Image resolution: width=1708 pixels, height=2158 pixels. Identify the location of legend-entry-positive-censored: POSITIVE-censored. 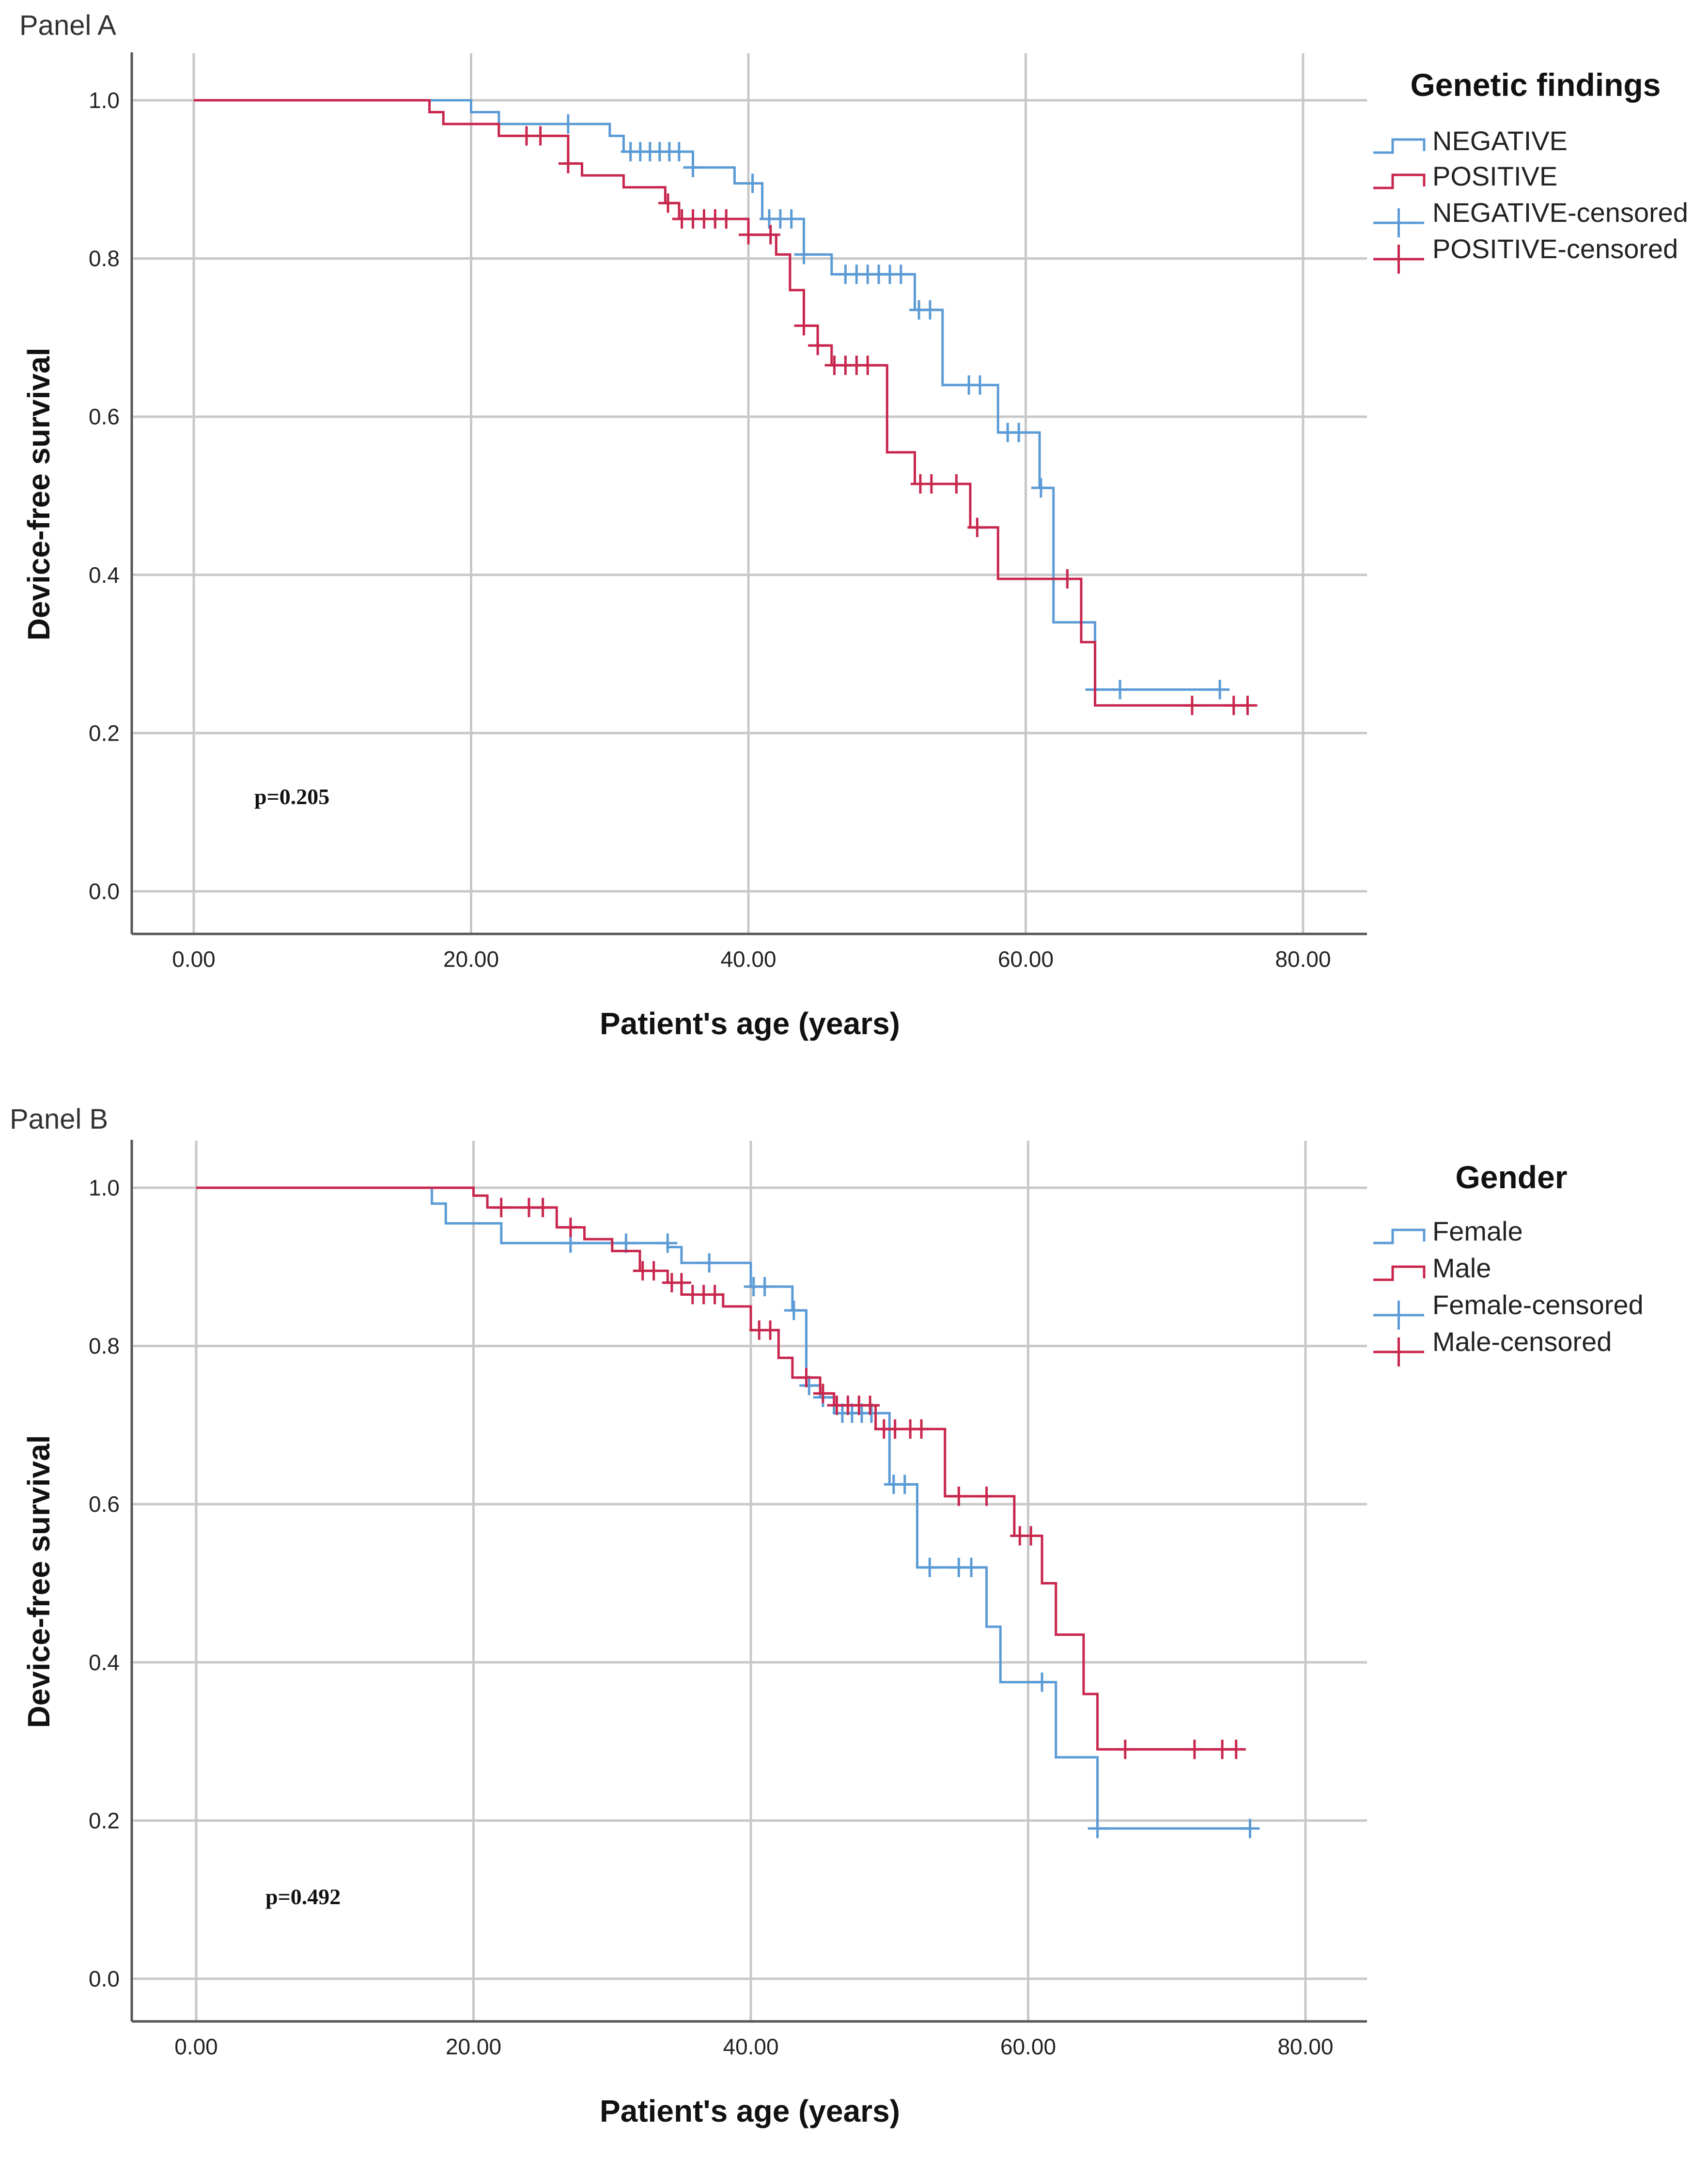
(1555, 248).